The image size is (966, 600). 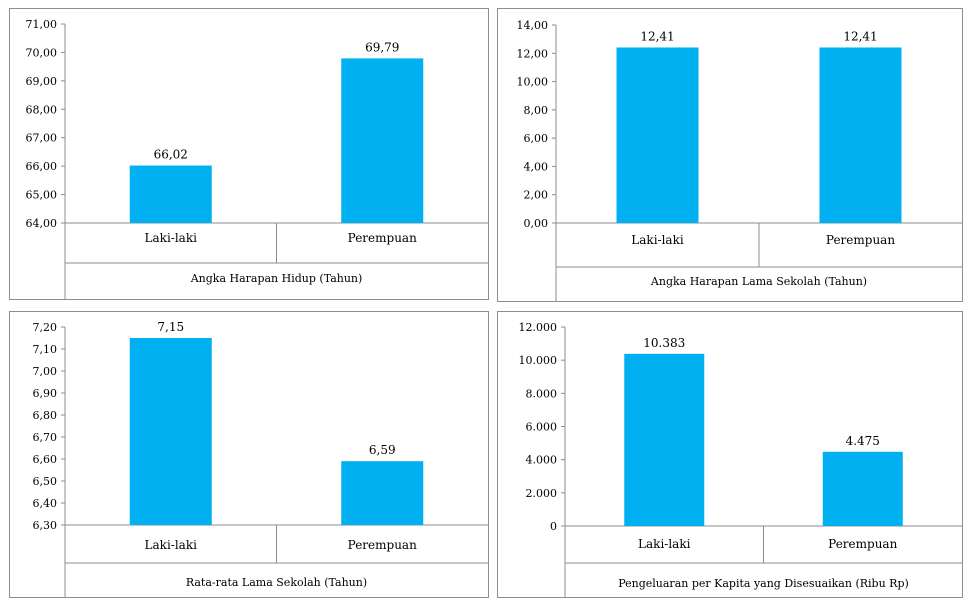 What do you see at coordinates (536, 138) in the screenshot?
I see `y-tick-label: 6,00` at bounding box center [536, 138].